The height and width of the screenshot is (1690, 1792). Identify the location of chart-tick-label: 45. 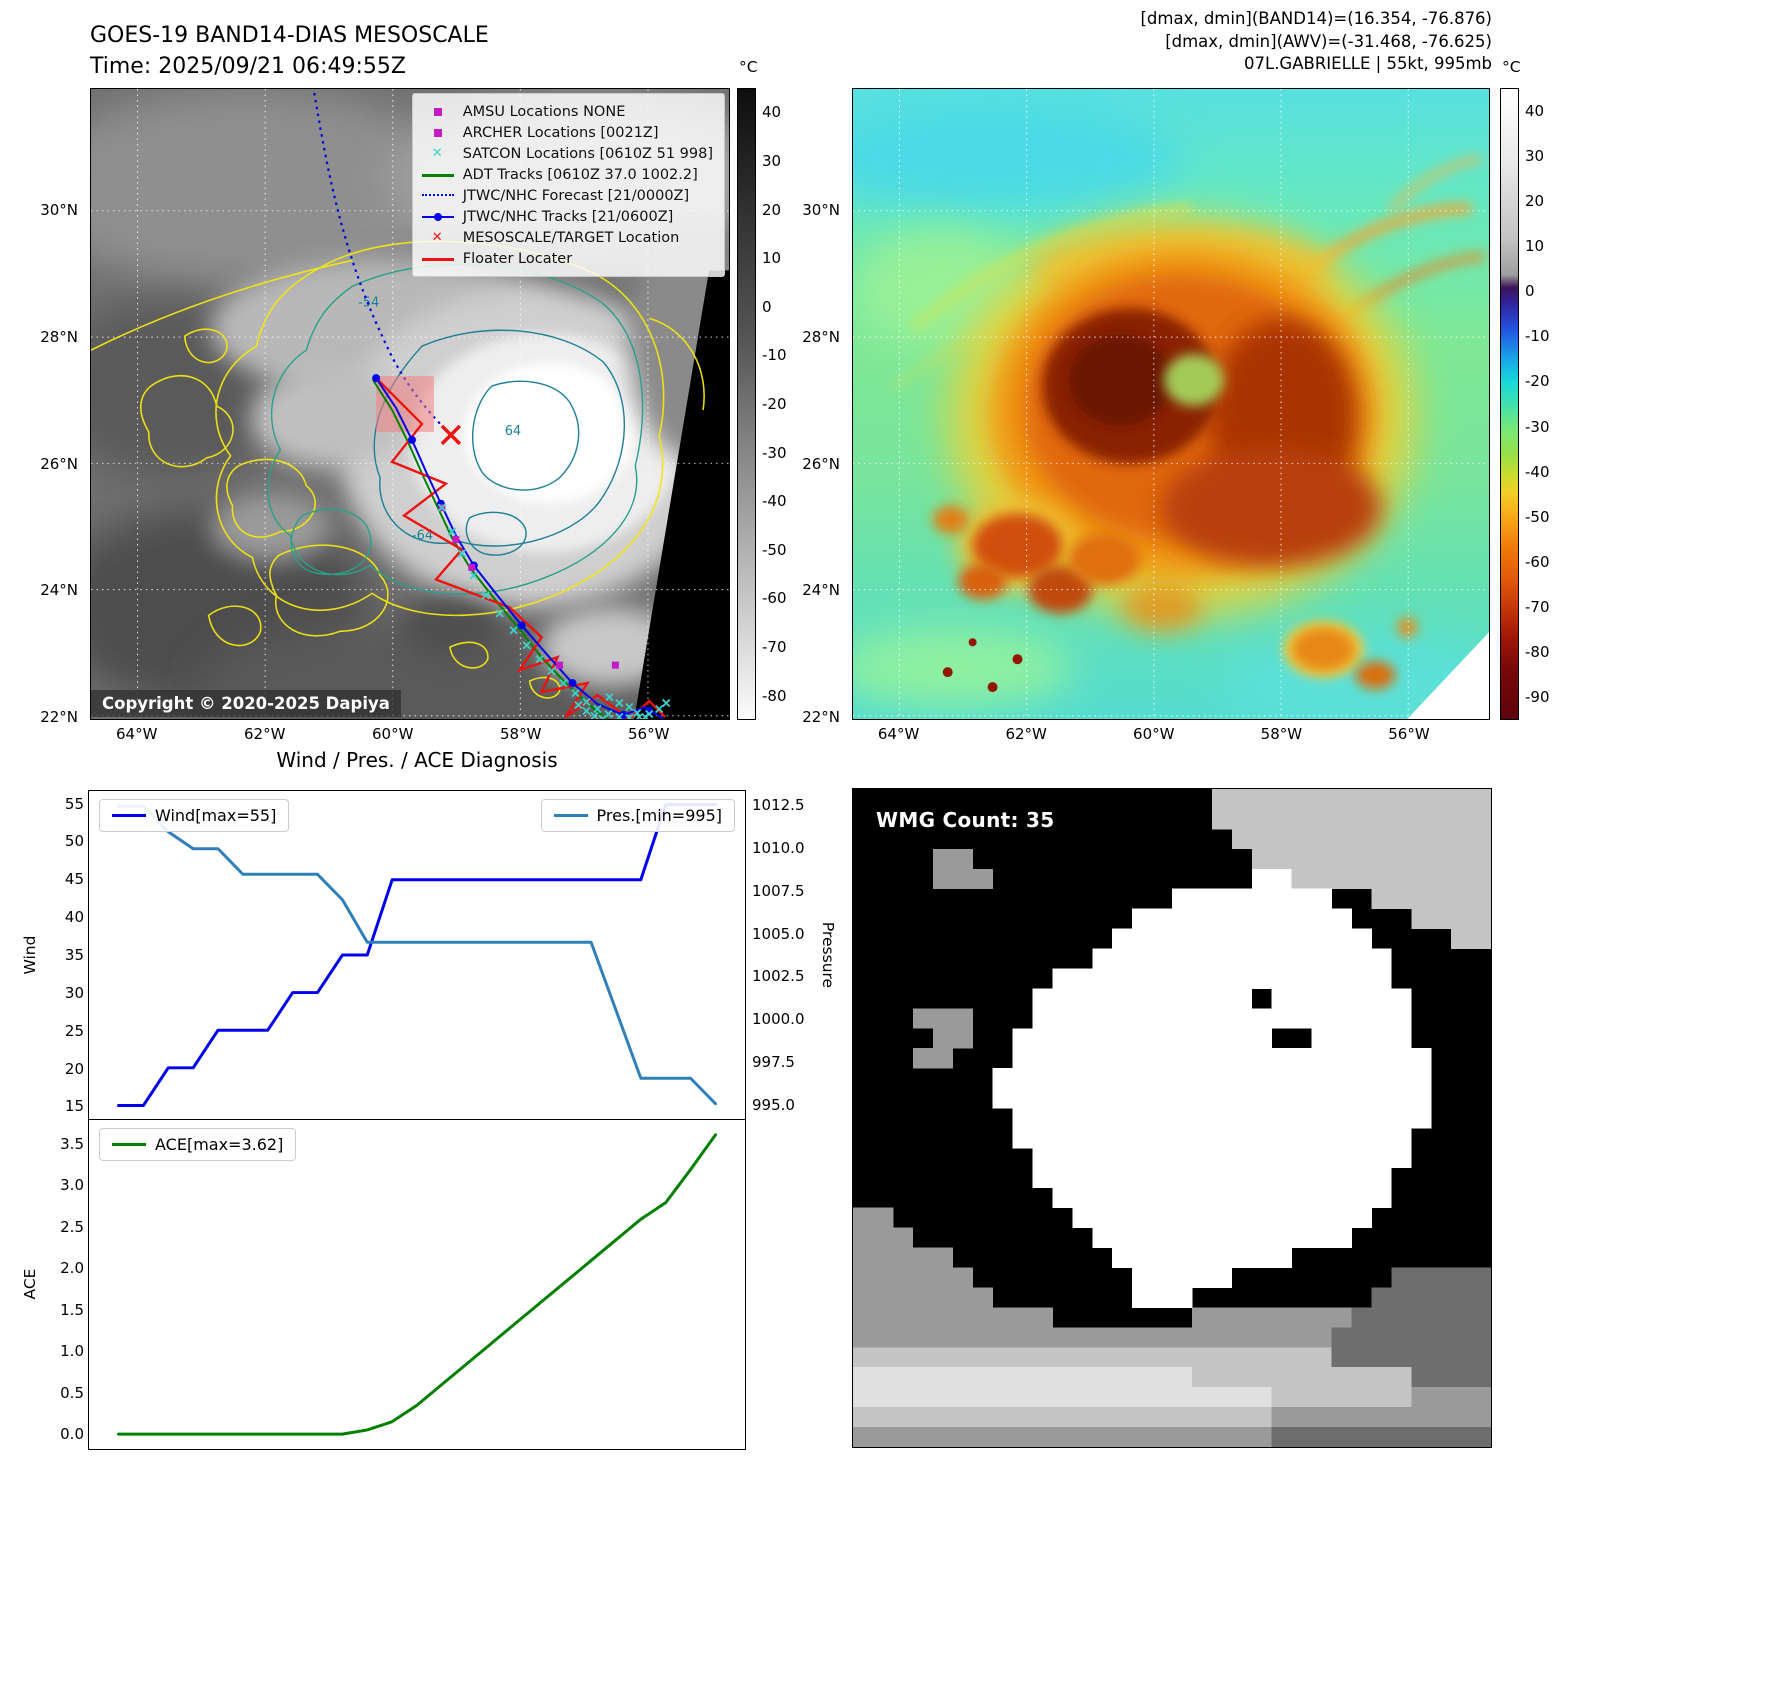
(74, 879).